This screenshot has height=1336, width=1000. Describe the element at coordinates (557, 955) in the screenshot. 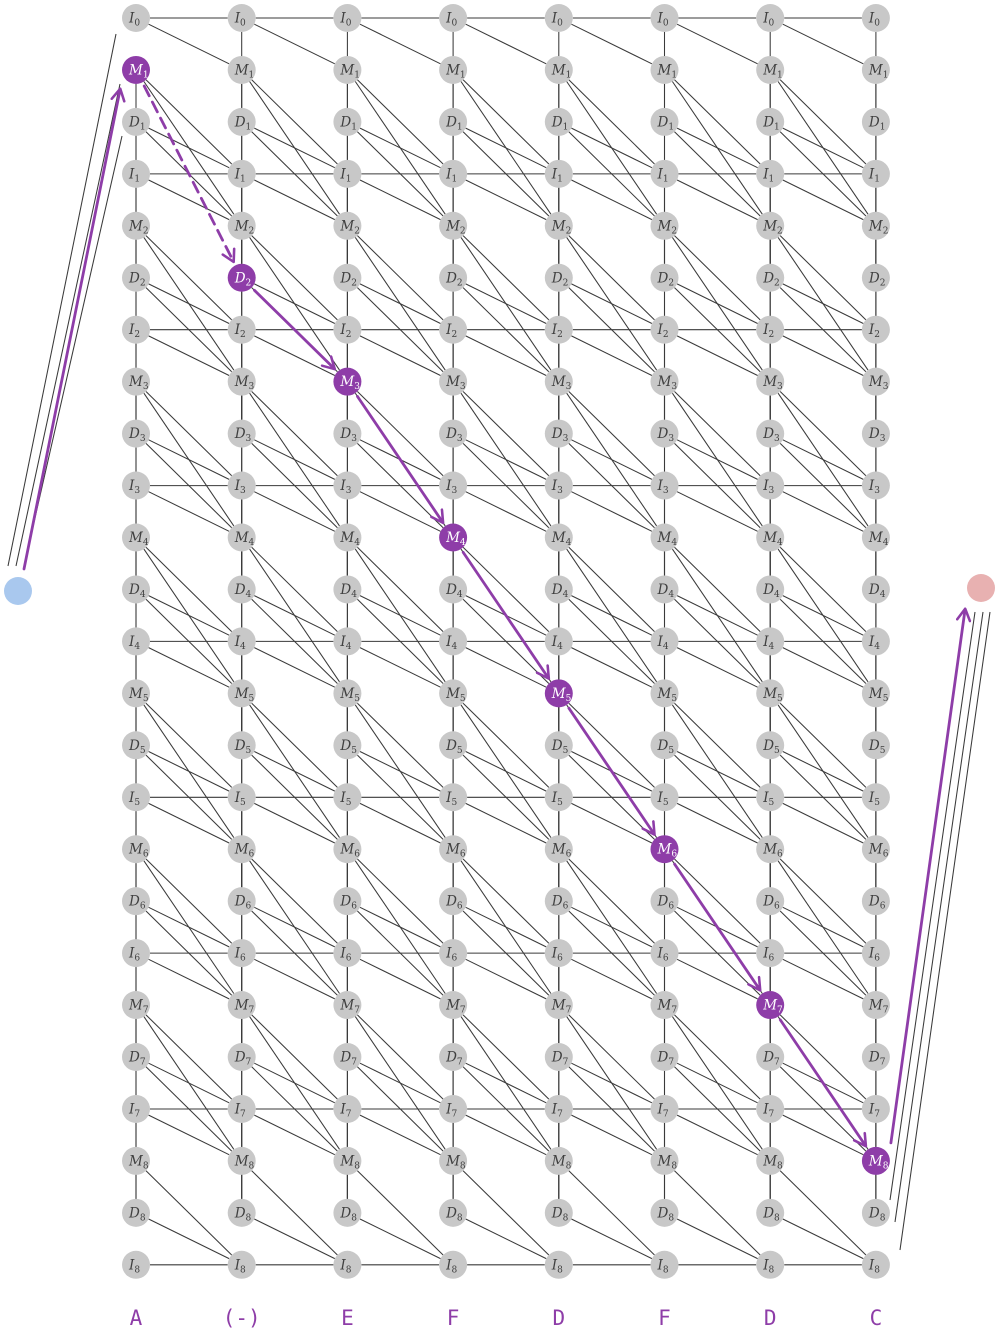

I see `state-label: I6` at that location.